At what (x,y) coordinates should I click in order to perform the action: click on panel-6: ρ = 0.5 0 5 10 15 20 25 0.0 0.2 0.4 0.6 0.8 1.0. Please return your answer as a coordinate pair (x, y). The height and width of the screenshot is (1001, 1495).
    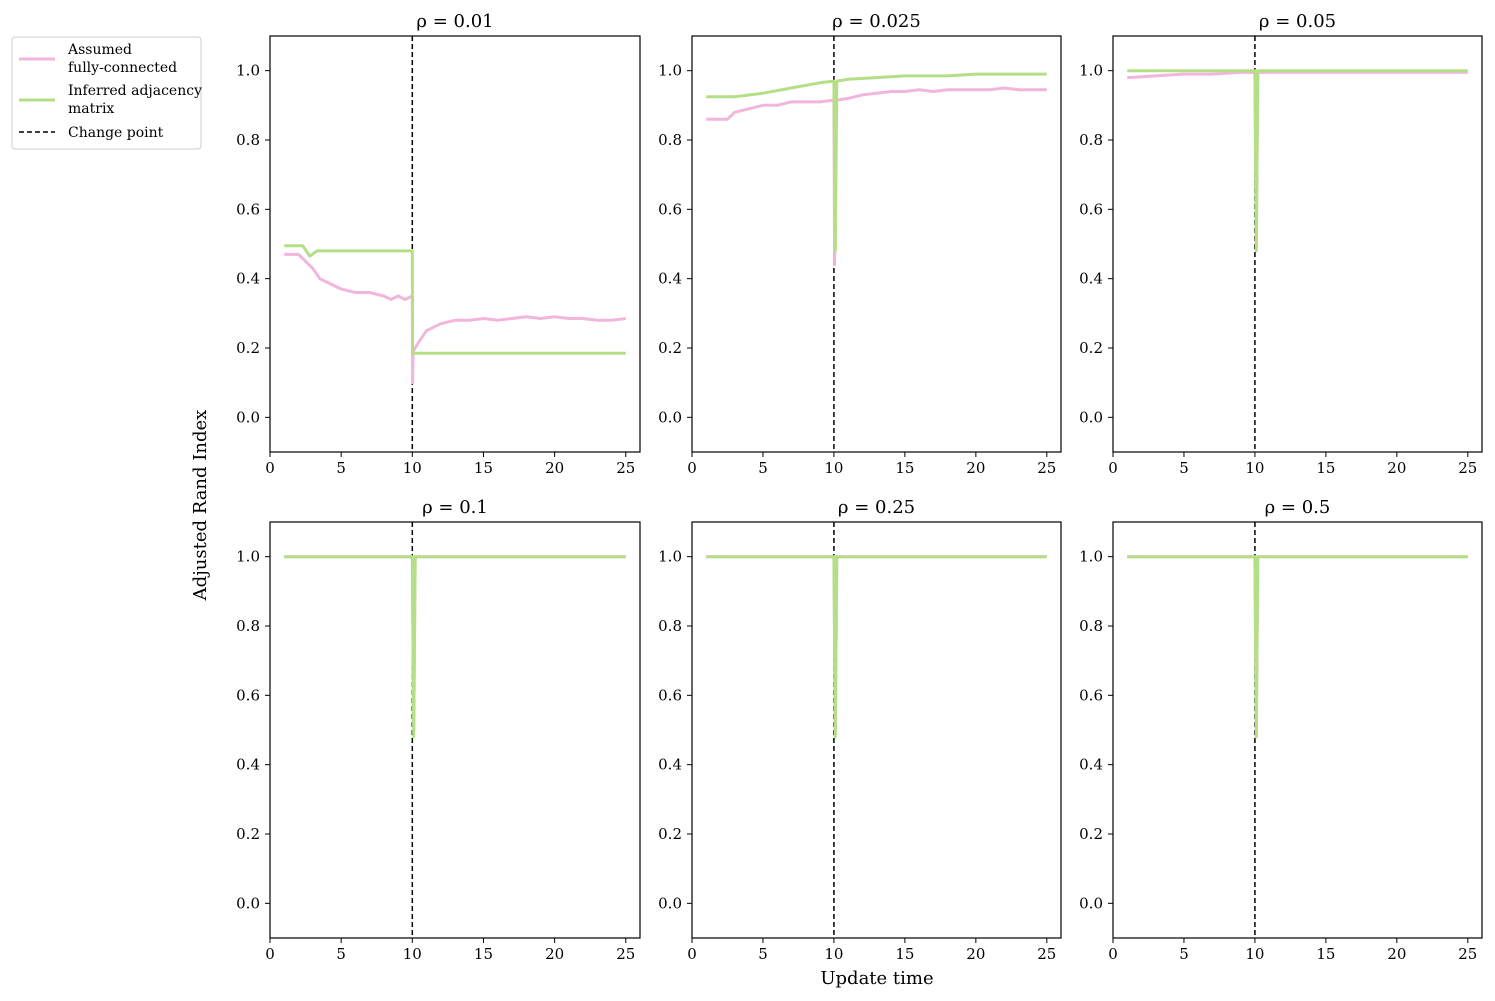
    Looking at the image, I should click on (1281, 730).